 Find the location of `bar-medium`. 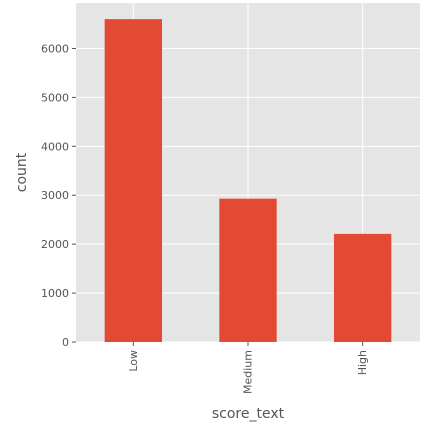

bar-medium is located at coordinates (248, 270).